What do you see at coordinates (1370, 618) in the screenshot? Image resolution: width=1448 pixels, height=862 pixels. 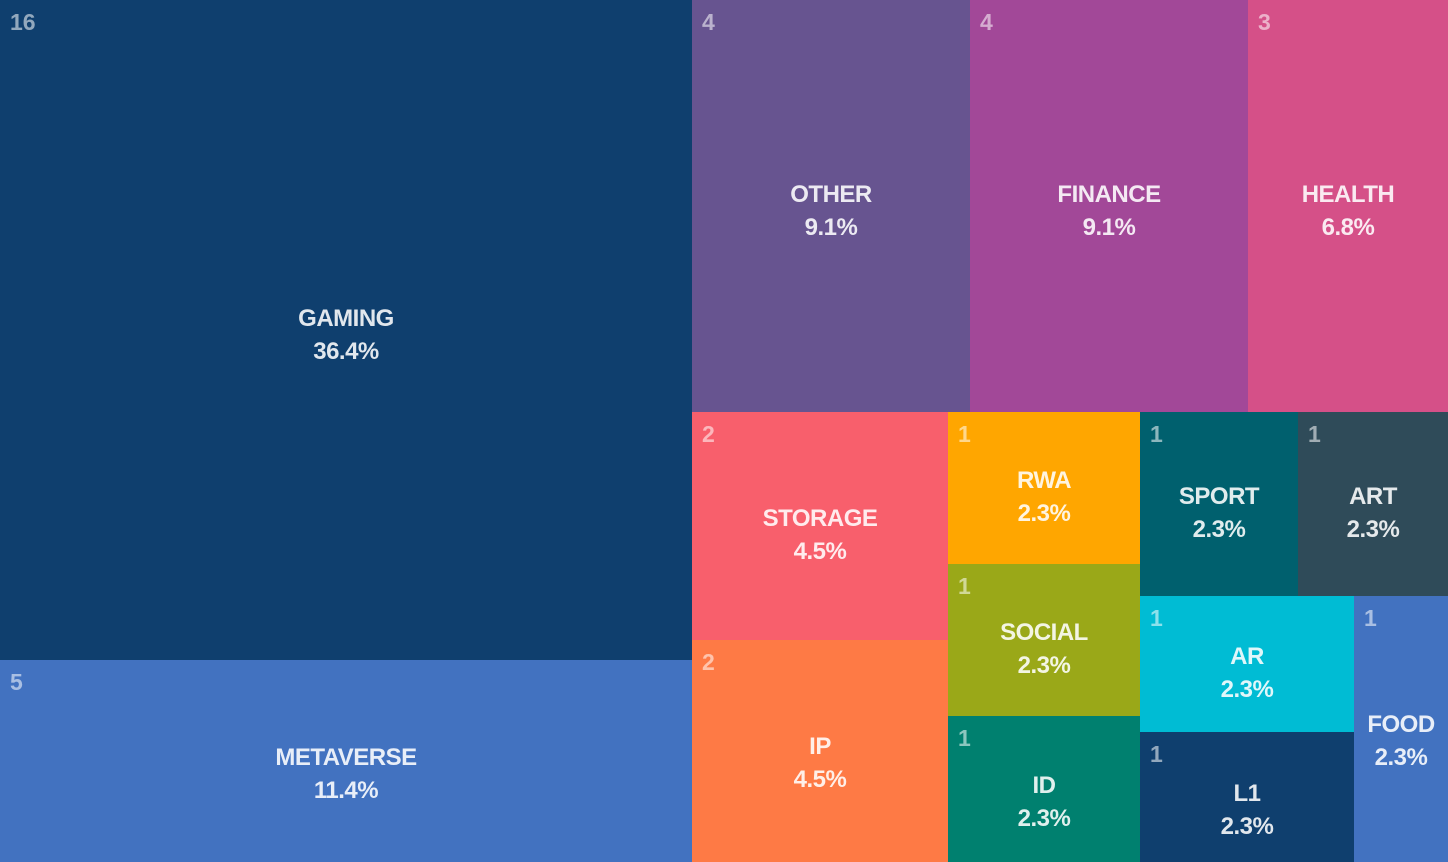 I see `tile-count-food: 1` at bounding box center [1370, 618].